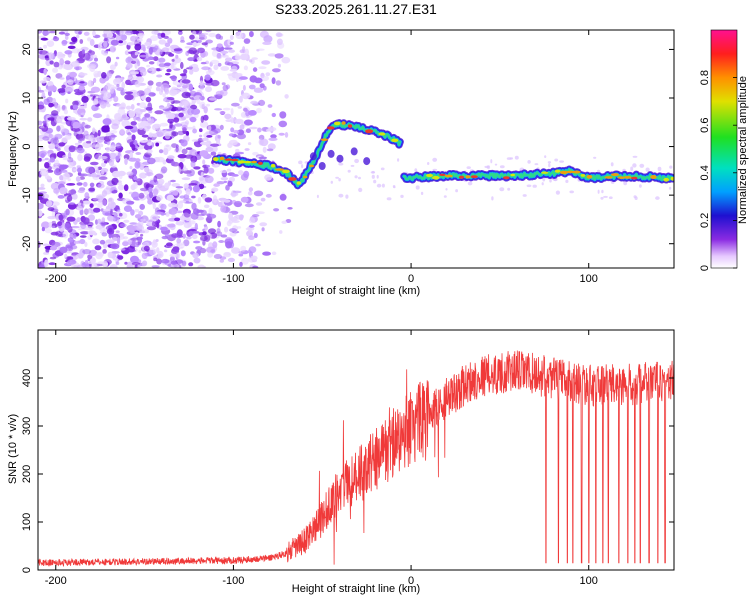  I want to click on colorbar-gradient, so click(724, 149).